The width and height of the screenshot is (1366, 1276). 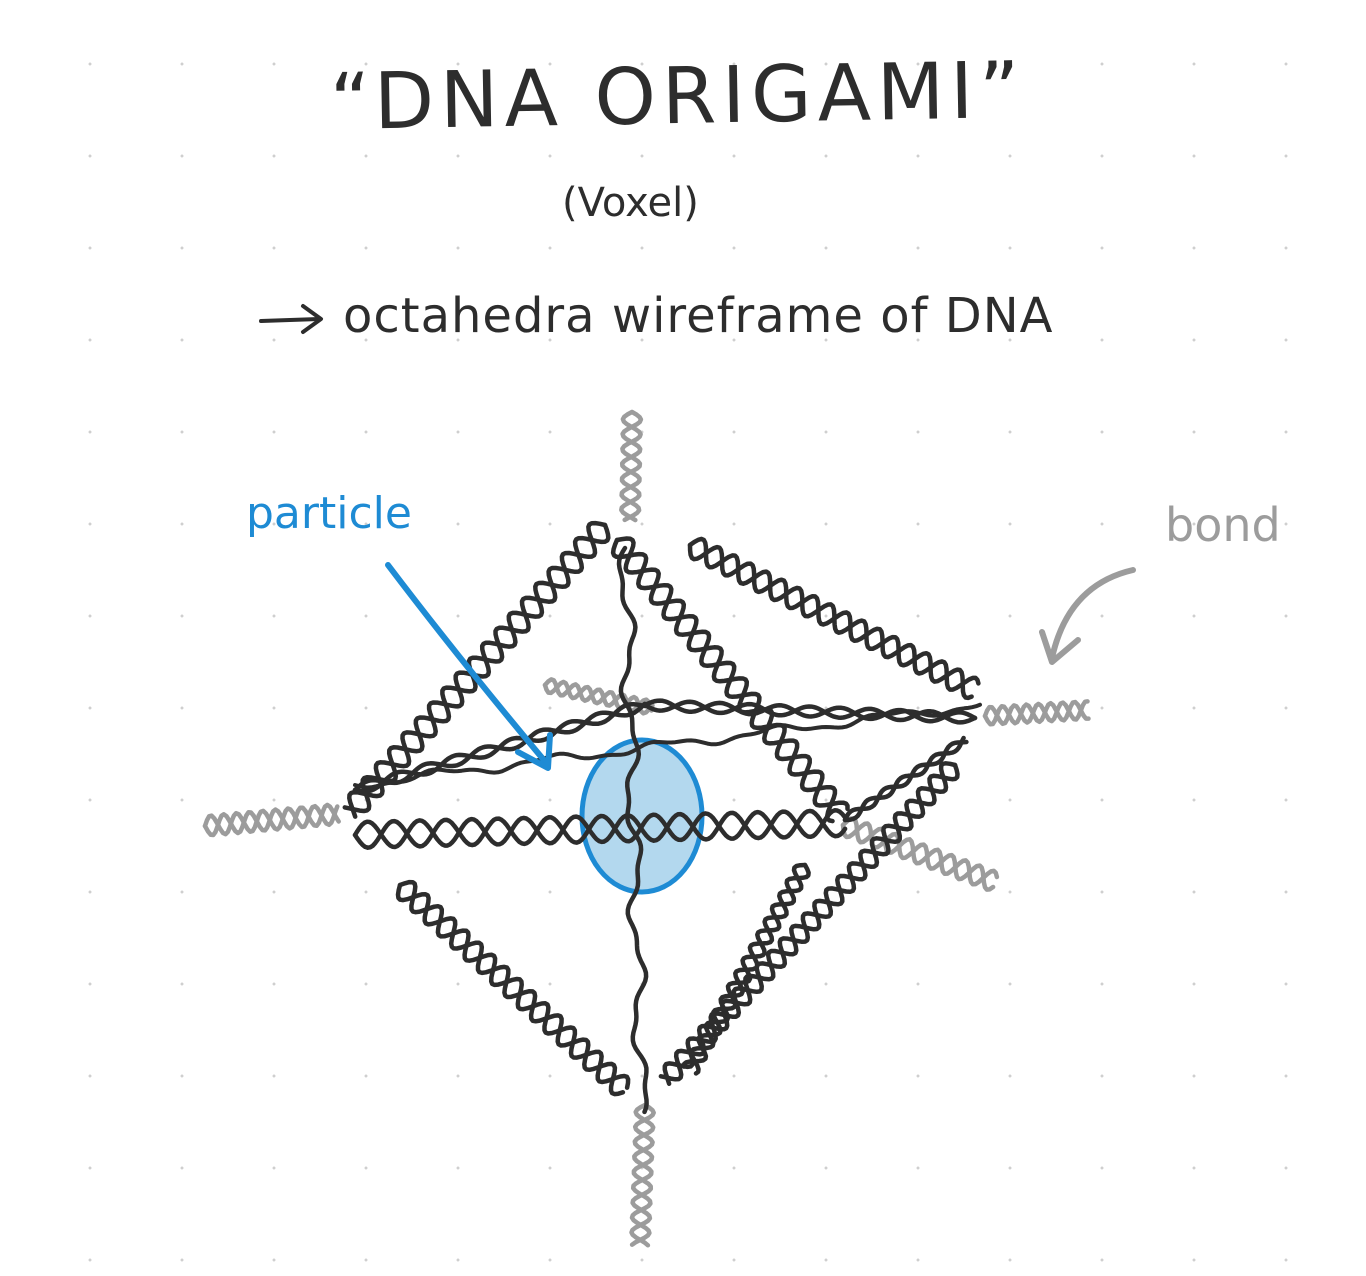 What do you see at coordinates (678, 96) in the screenshot?
I see `page-title: “DNA ORIGAMI”` at bounding box center [678, 96].